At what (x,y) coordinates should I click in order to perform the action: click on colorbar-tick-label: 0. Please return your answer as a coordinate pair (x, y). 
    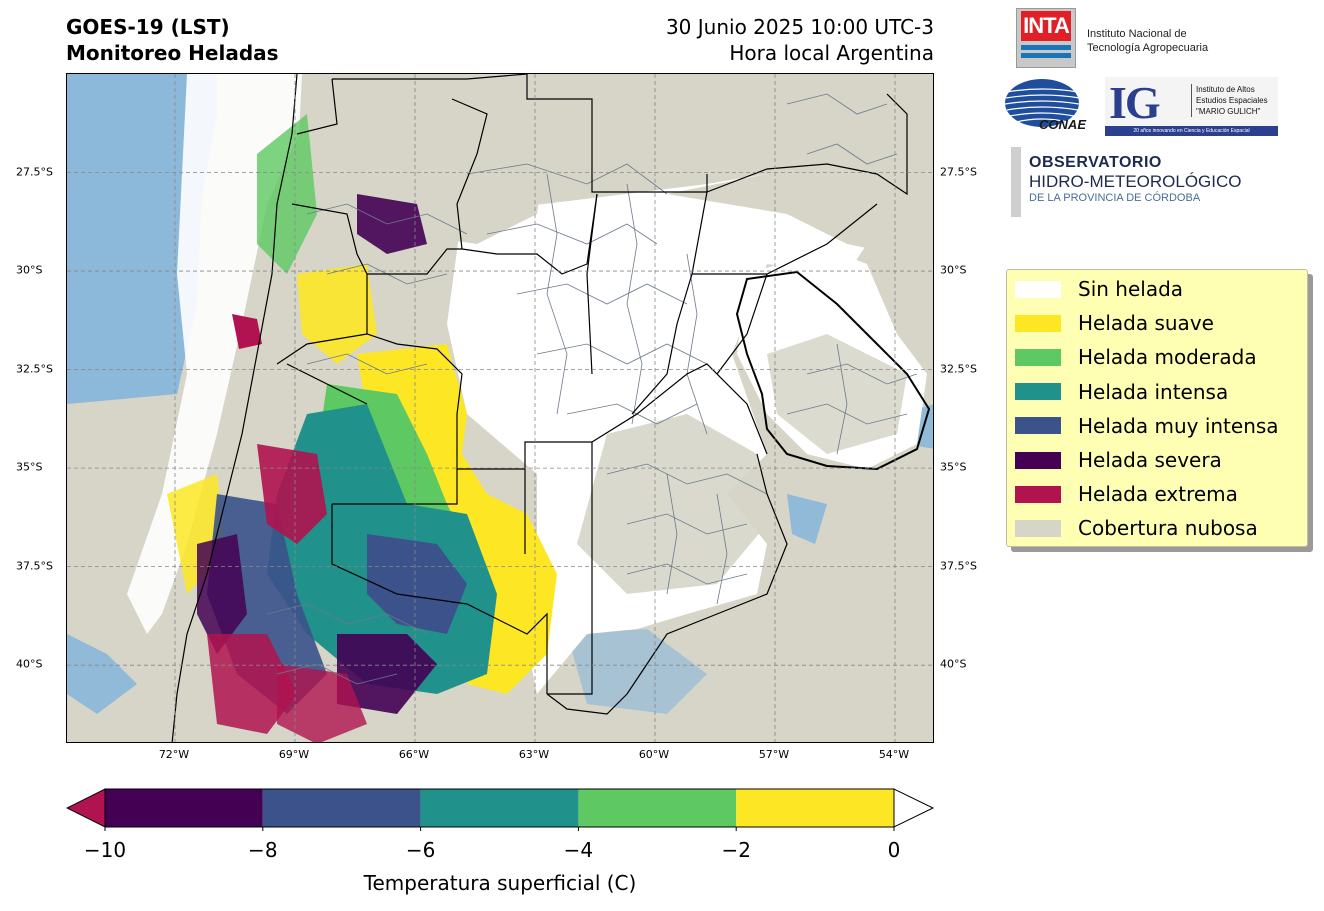
    Looking at the image, I should click on (894, 850).